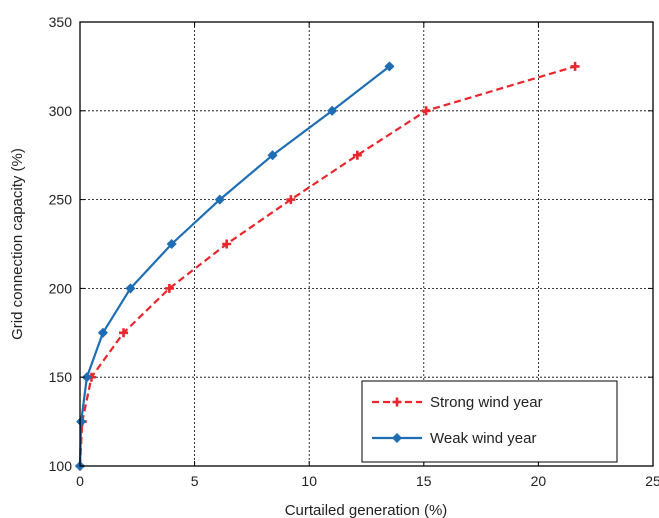 This screenshot has width=659, height=518. I want to click on x-tick-label: 10, so click(309, 481).